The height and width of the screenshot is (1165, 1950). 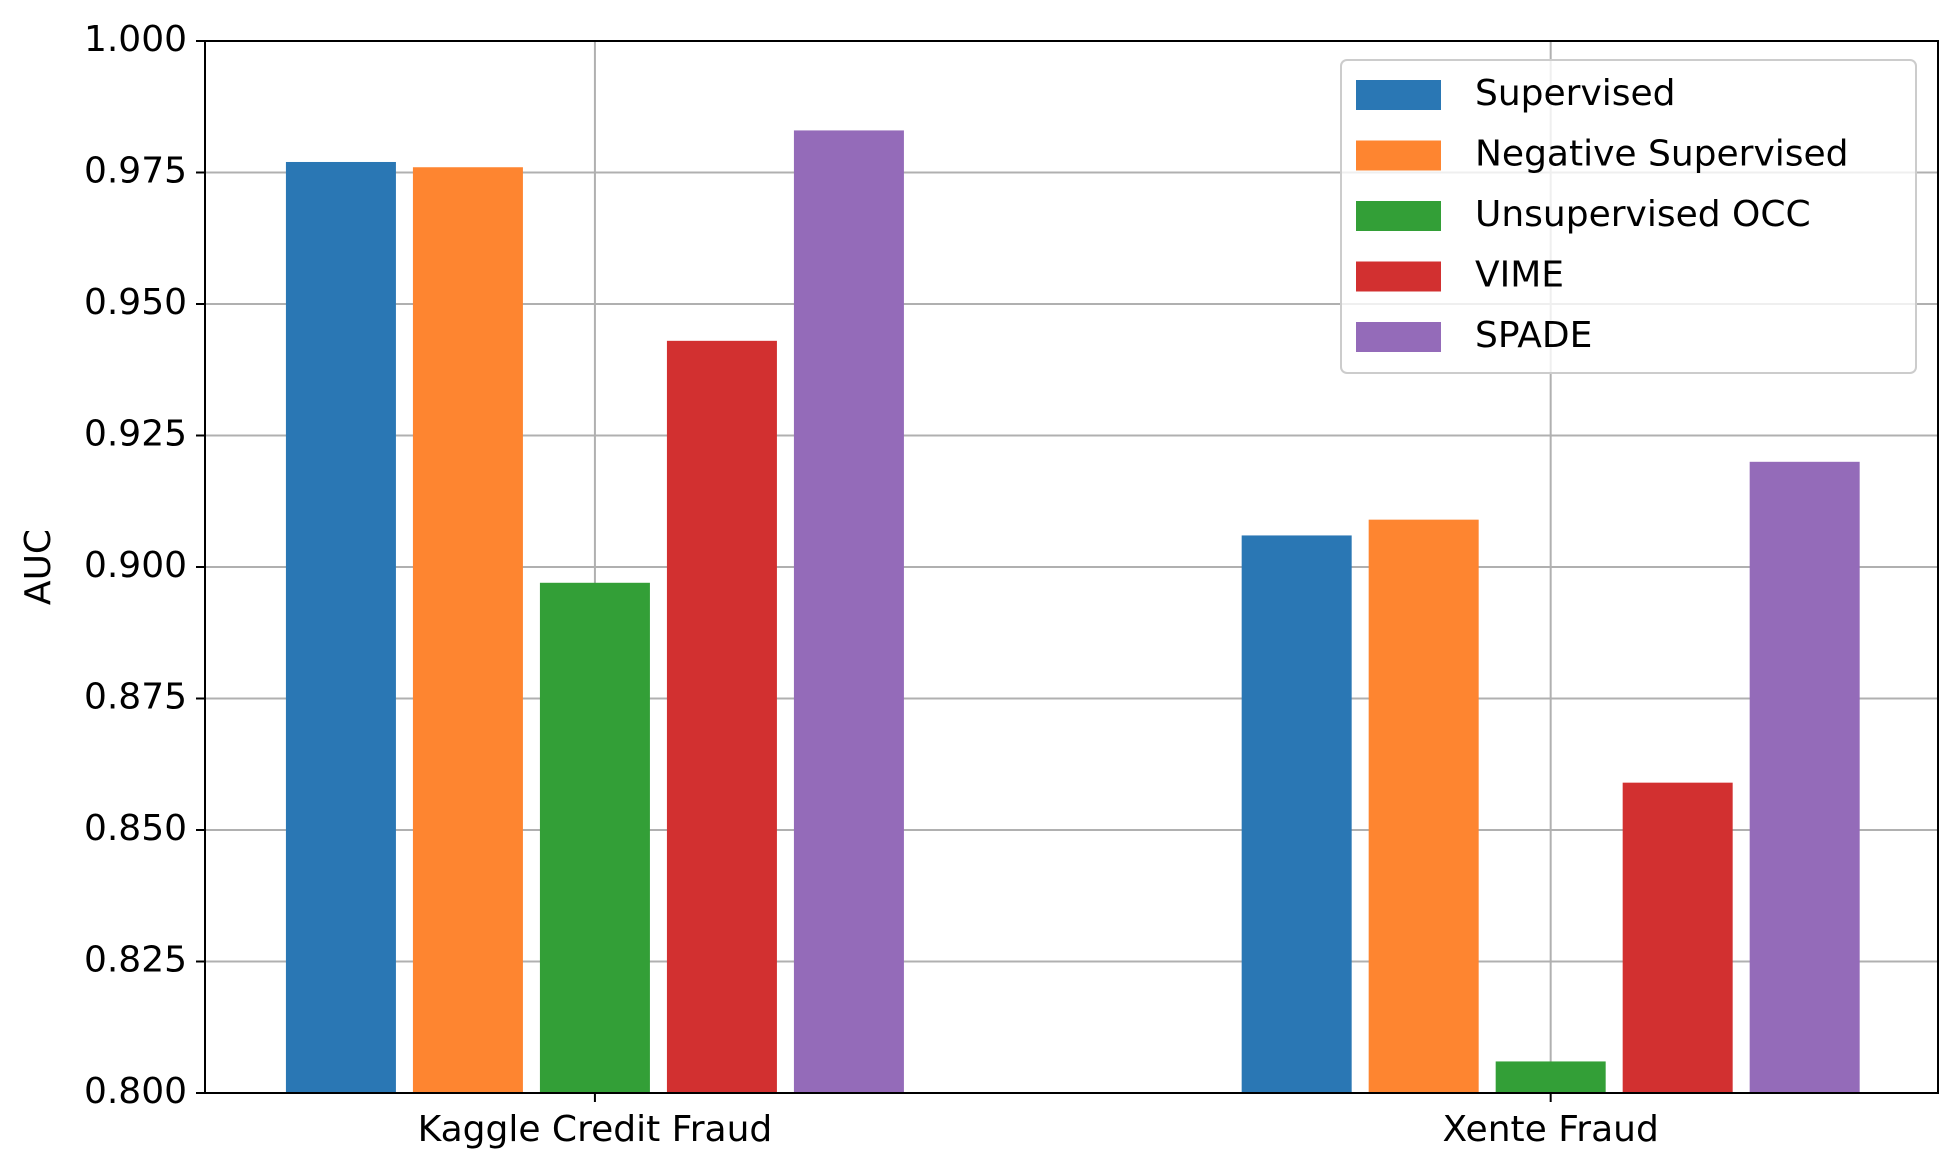 I want to click on x-tick-label: Kaggle Credit Fraud, so click(x=595, y=1129).